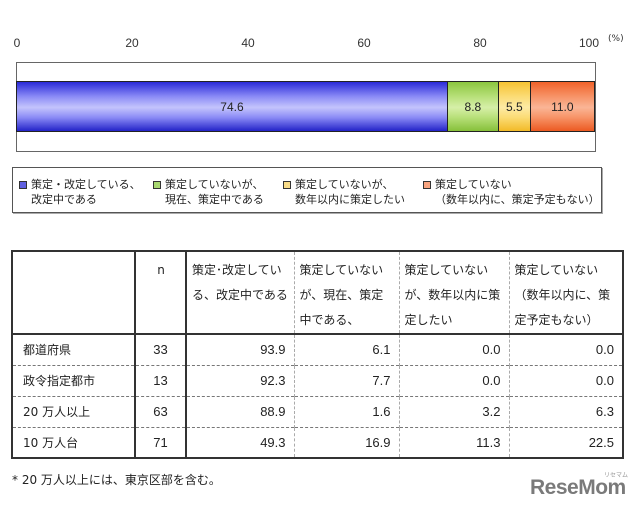 The image size is (640, 511). I want to click on bar-segment-in-progress: 8.8, so click(473, 106).